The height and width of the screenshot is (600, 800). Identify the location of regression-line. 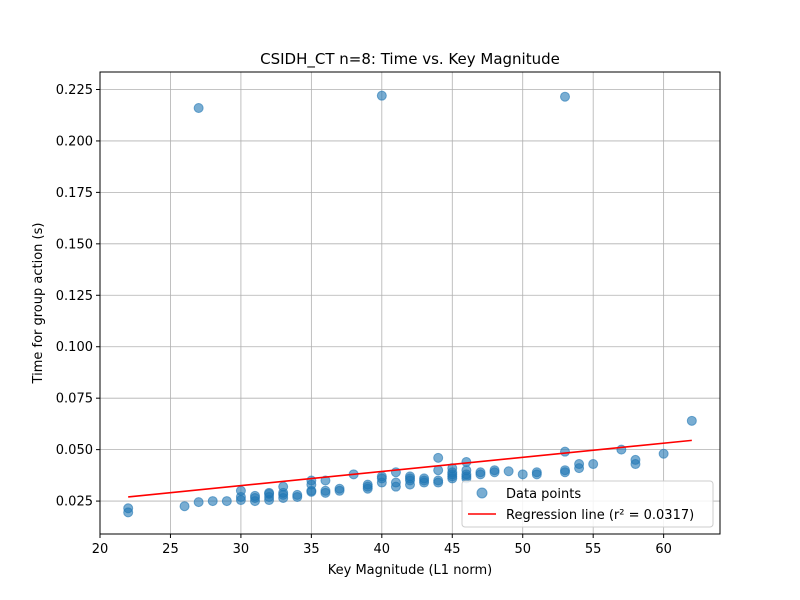
(410, 468).